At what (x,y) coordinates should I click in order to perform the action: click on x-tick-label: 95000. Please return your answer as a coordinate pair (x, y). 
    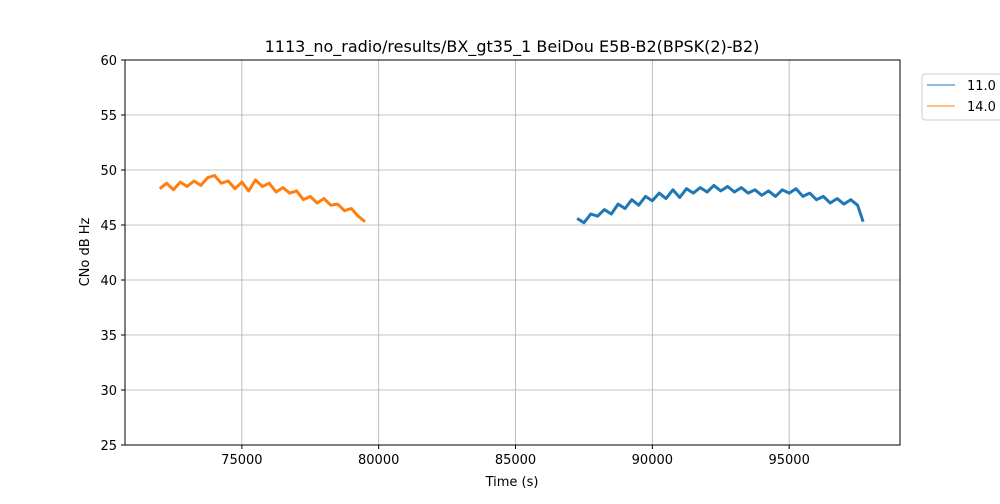
    Looking at the image, I should click on (788, 460).